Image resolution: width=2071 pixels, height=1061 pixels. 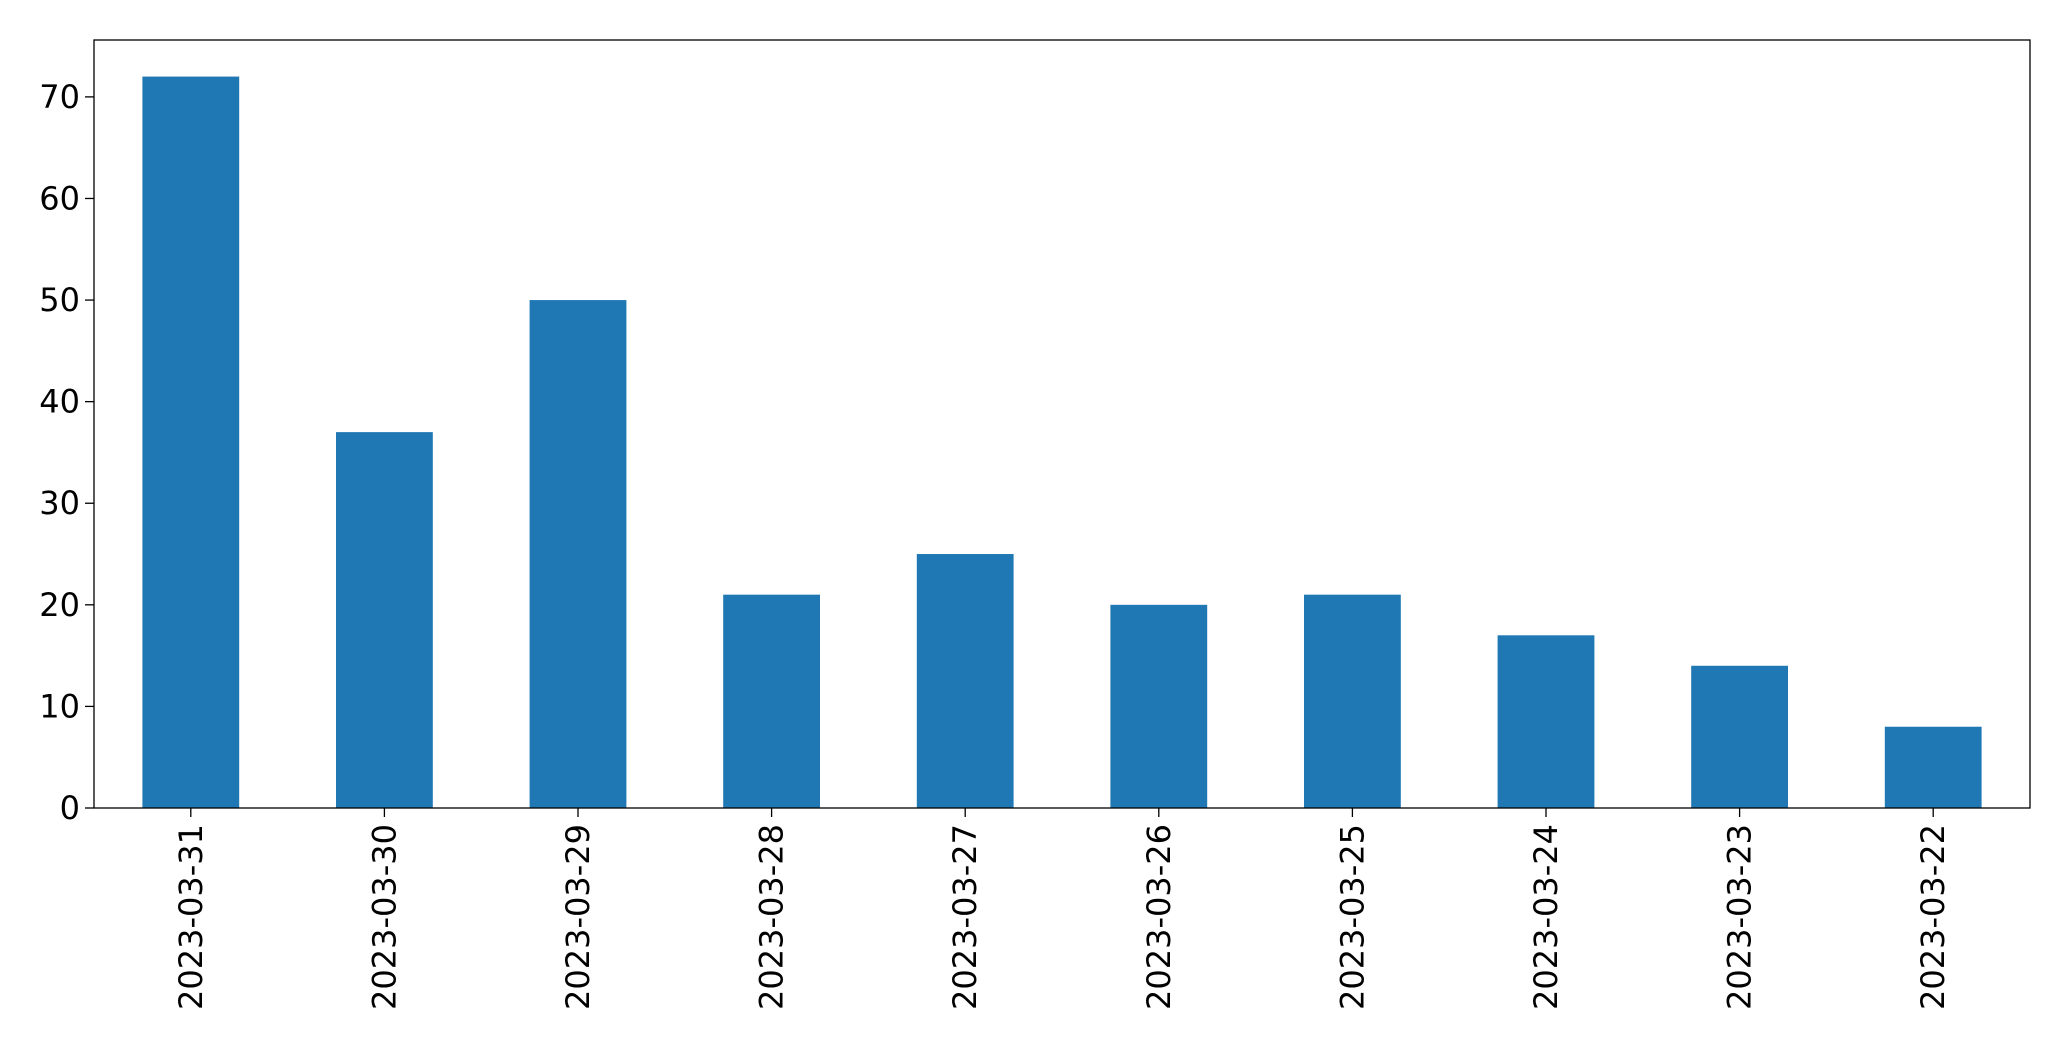 What do you see at coordinates (59, 198) in the screenshot?
I see `y-tick-label: 60` at bounding box center [59, 198].